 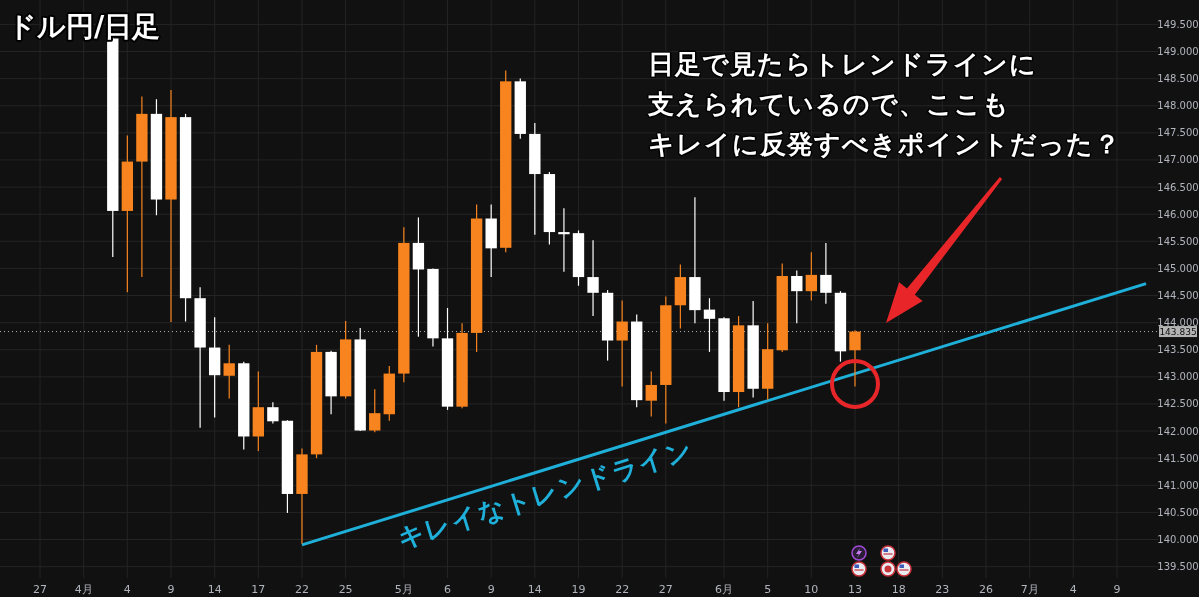 What do you see at coordinates (829, 104) in the screenshot?
I see `annotation: 支えられているので、ここも` at bounding box center [829, 104].